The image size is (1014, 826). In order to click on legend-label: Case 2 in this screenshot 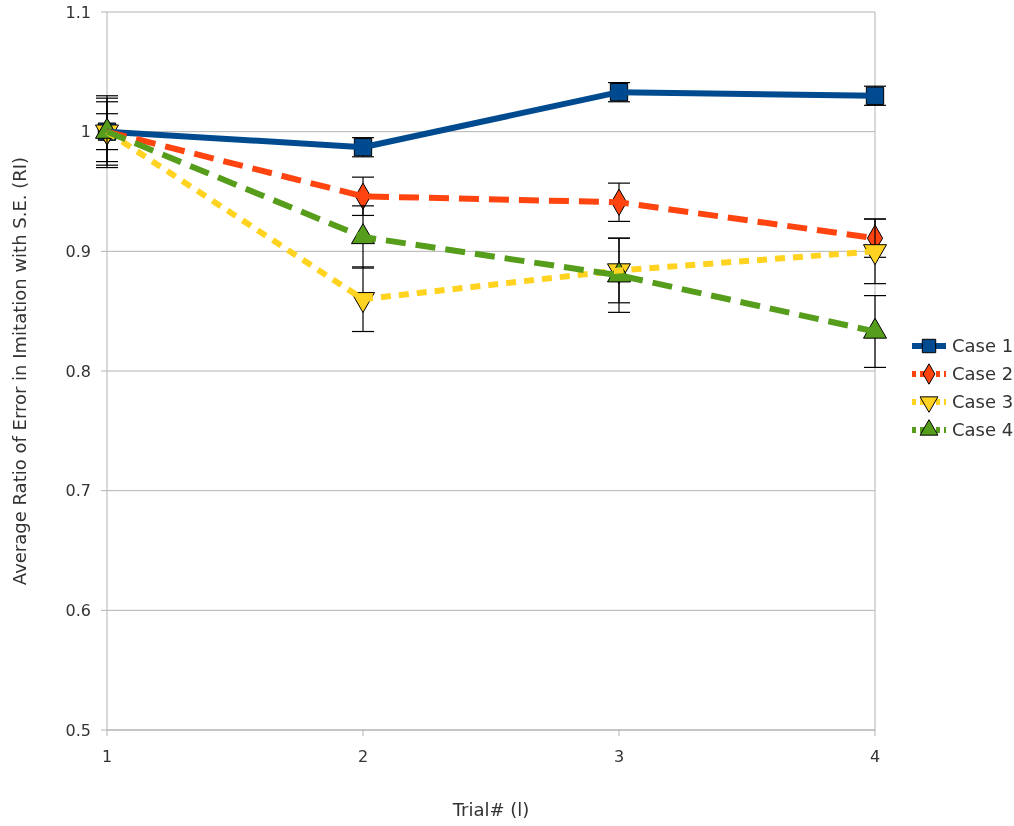, I will do `click(983, 374)`.